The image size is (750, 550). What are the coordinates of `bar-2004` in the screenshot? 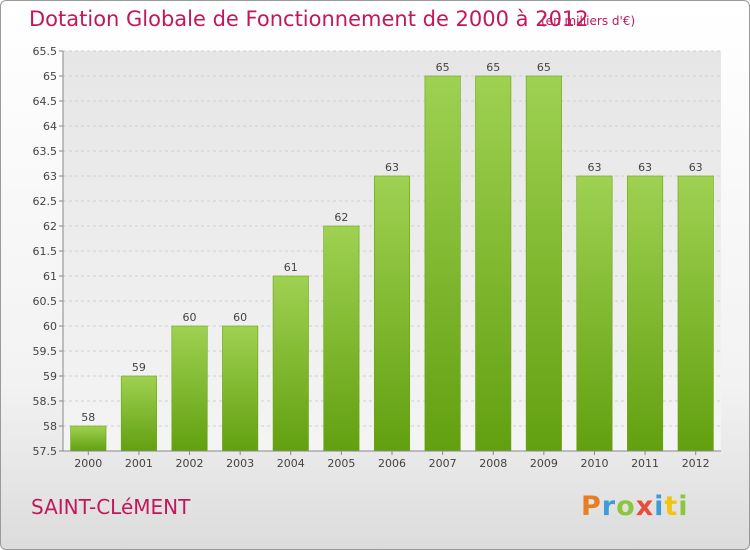 It's located at (290, 363).